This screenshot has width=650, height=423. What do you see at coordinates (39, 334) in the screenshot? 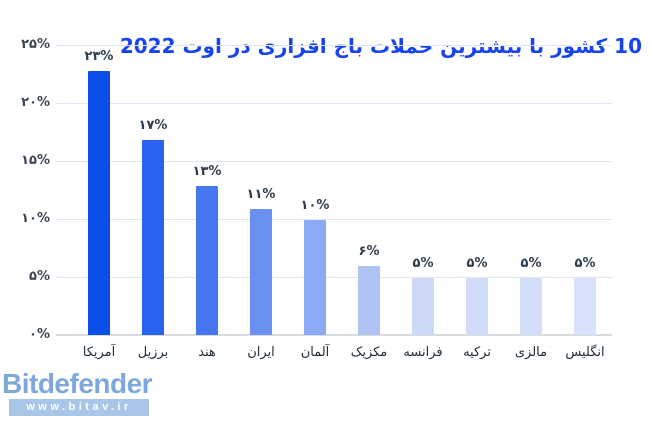
I see `y-tick-label-0: ۰%` at bounding box center [39, 334].